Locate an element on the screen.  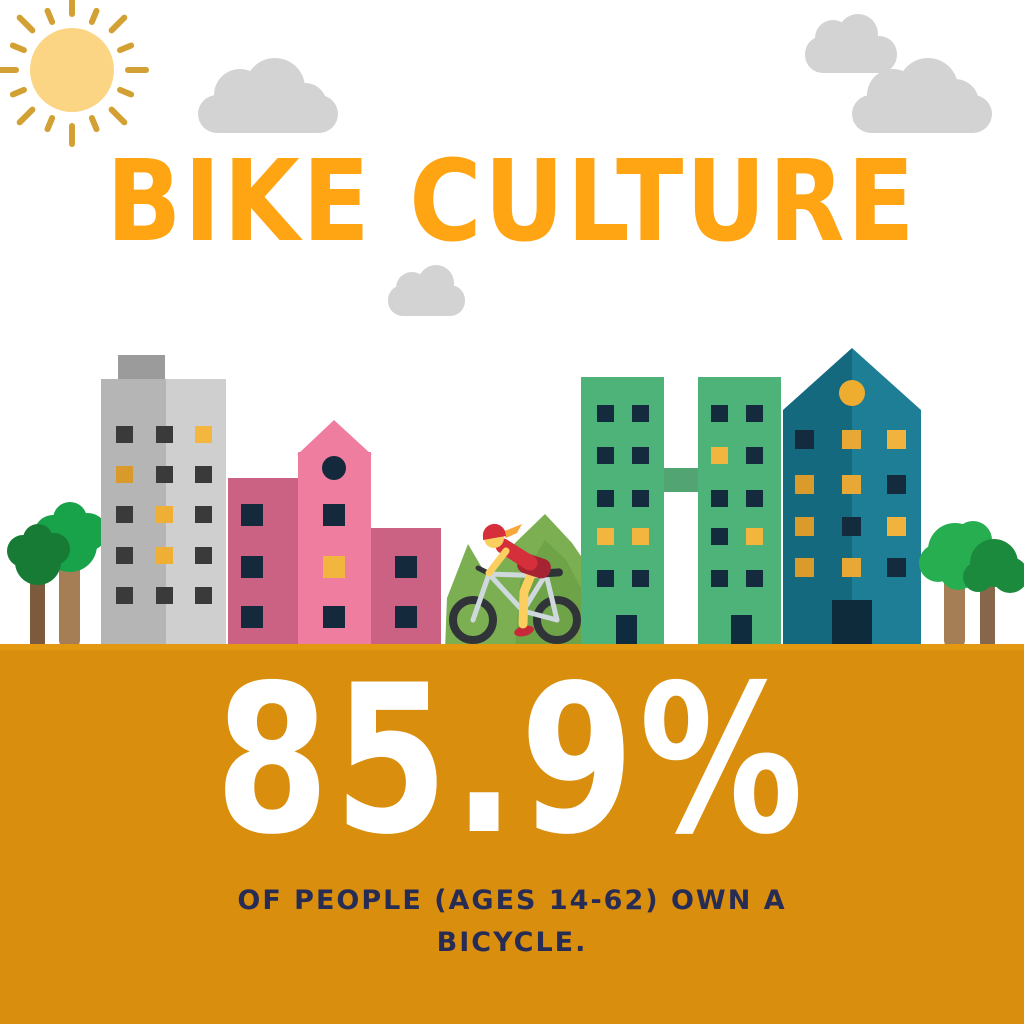
pink-building-icon is located at coordinates (334, 535).